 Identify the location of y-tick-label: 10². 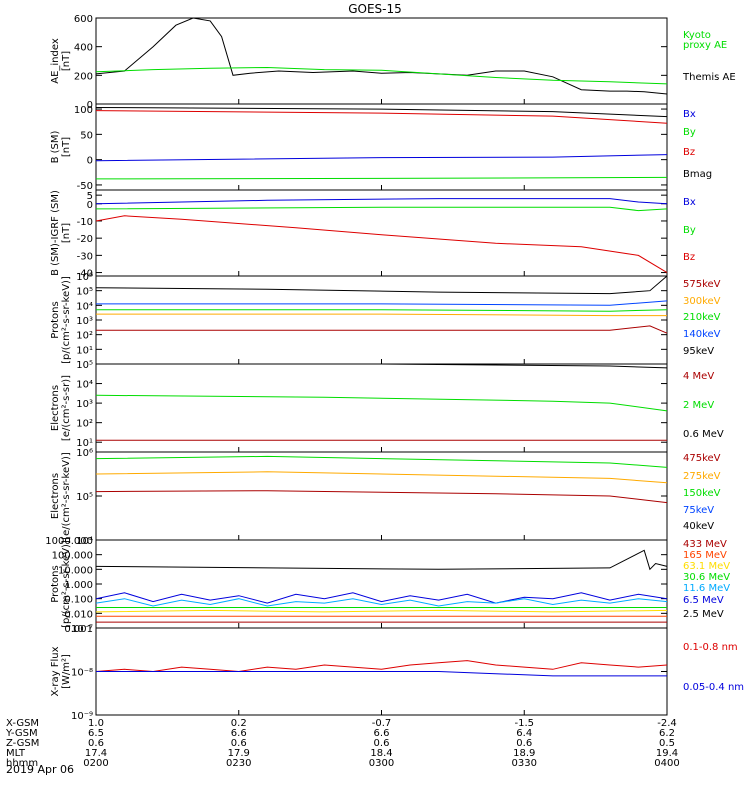
(84, 336).